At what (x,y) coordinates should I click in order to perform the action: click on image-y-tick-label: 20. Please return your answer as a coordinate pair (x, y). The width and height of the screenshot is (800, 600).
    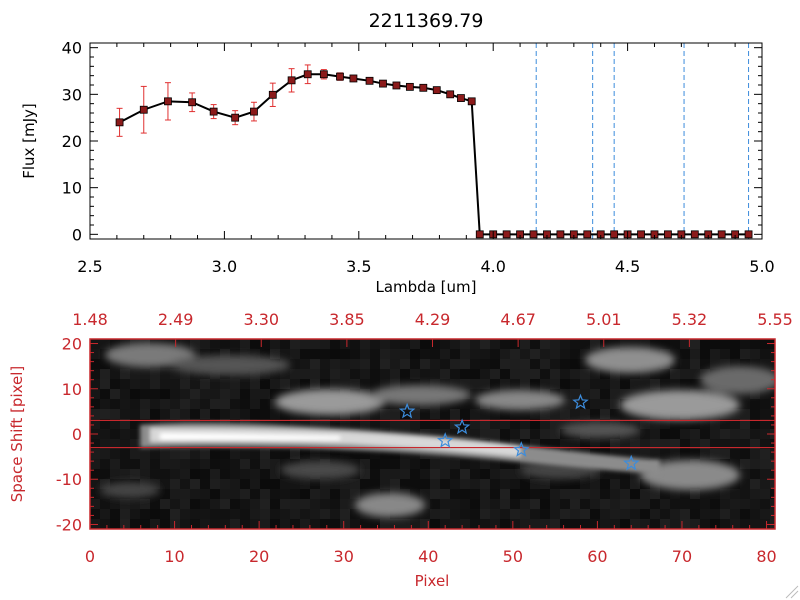
    Looking at the image, I should click on (72, 344).